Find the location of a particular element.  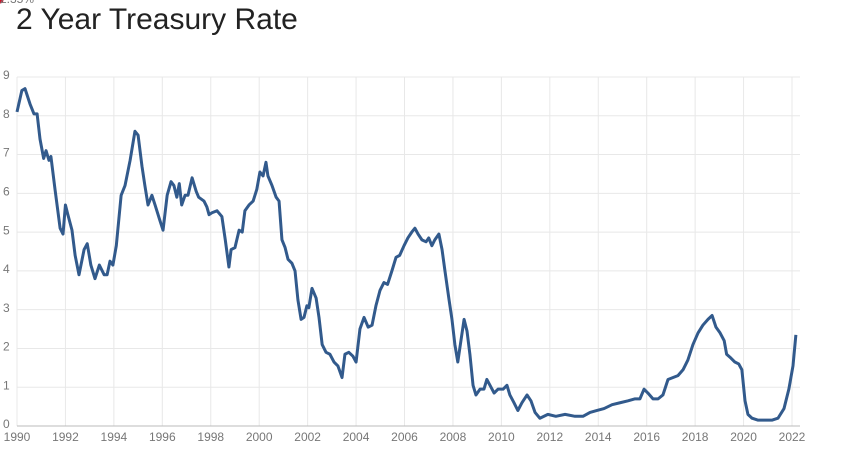

x-tick-label: 2014 is located at coordinates (598, 437).